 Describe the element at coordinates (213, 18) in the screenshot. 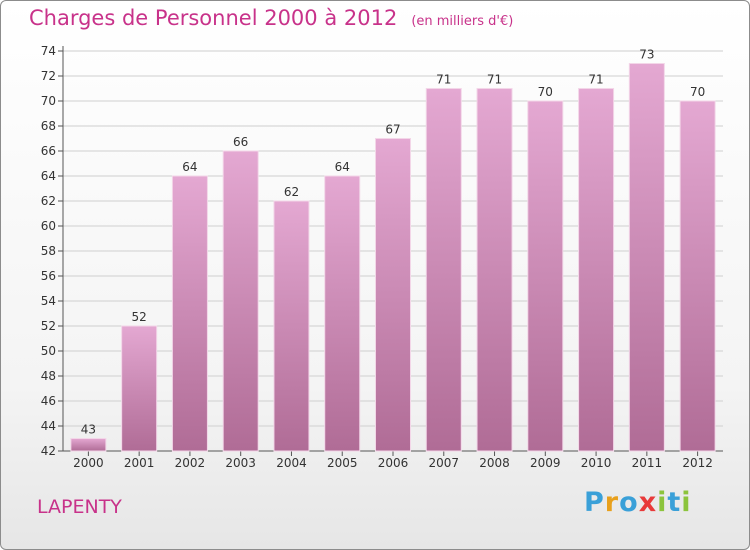

I see `chart-title-text: Charges de Personnel 2000 à 2012` at that location.